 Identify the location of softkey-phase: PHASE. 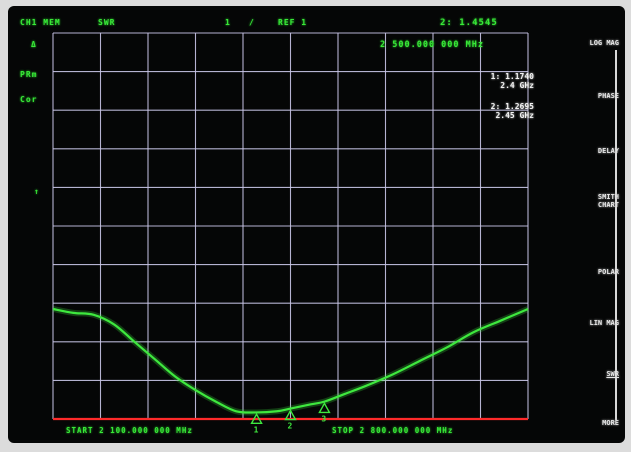
(608, 96).